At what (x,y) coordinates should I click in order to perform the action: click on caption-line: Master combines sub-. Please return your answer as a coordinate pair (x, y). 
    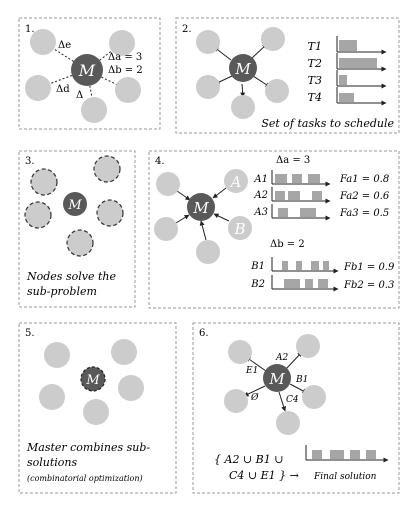
    Looking at the image, I should click on (88, 447).